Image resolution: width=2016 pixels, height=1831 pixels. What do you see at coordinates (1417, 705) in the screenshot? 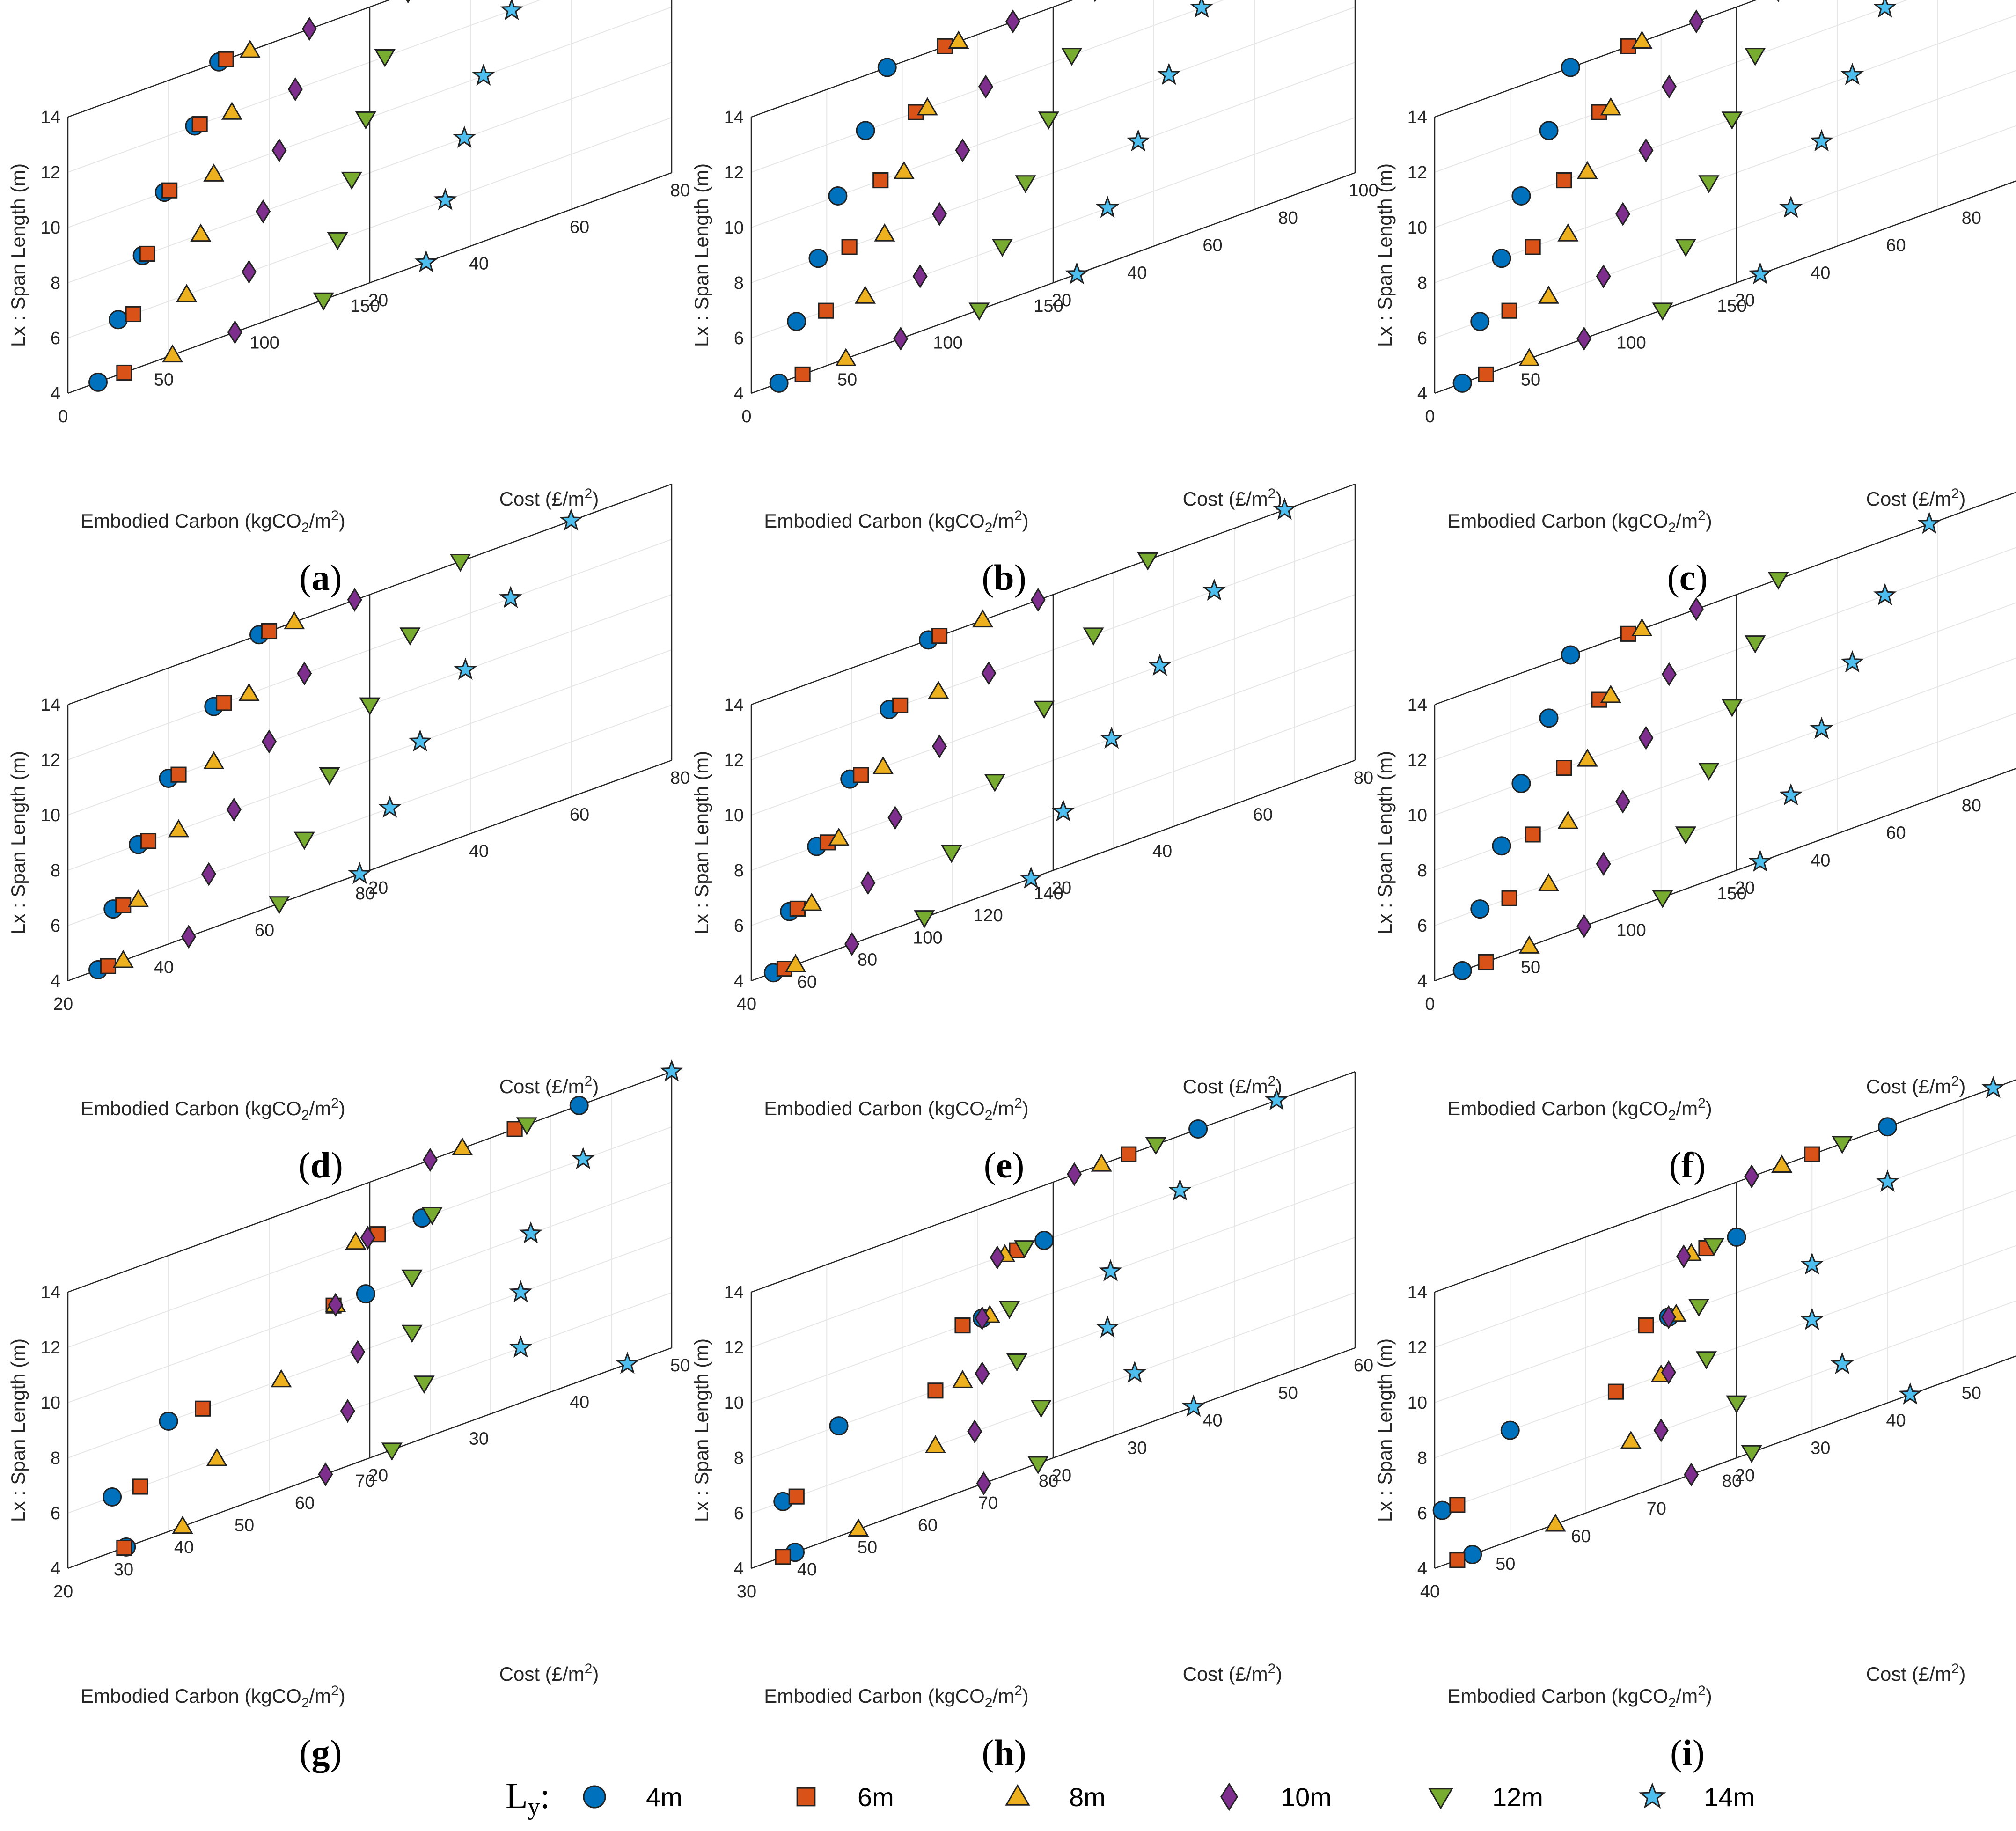
I see `z-tick-label: 14` at bounding box center [1417, 705].